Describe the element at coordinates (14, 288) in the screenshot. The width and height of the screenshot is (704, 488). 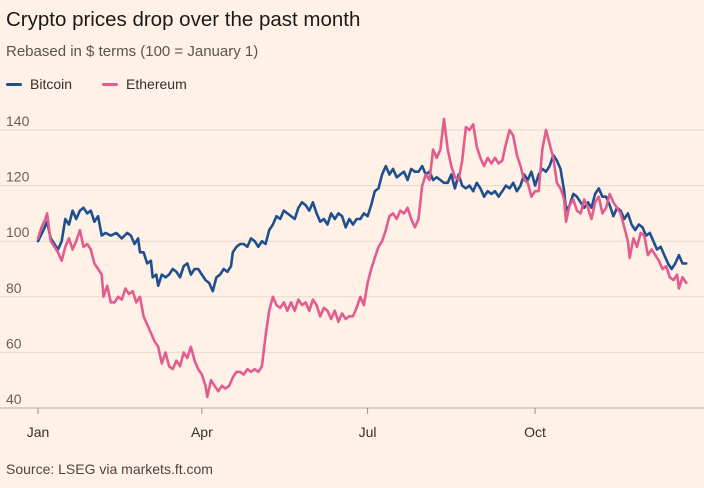
I see `y-tick-label: 80` at that location.